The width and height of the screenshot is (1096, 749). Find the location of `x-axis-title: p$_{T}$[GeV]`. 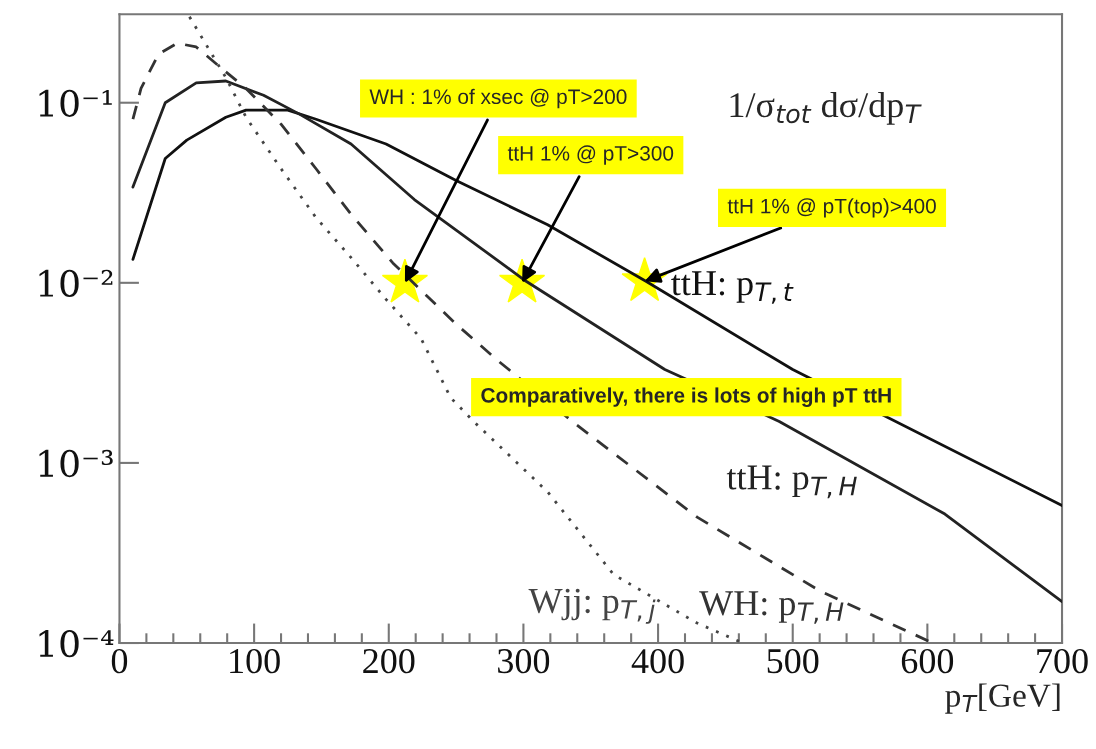

x-axis-title: p$_{T}$[GeV] is located at coordinates (1002, 698).